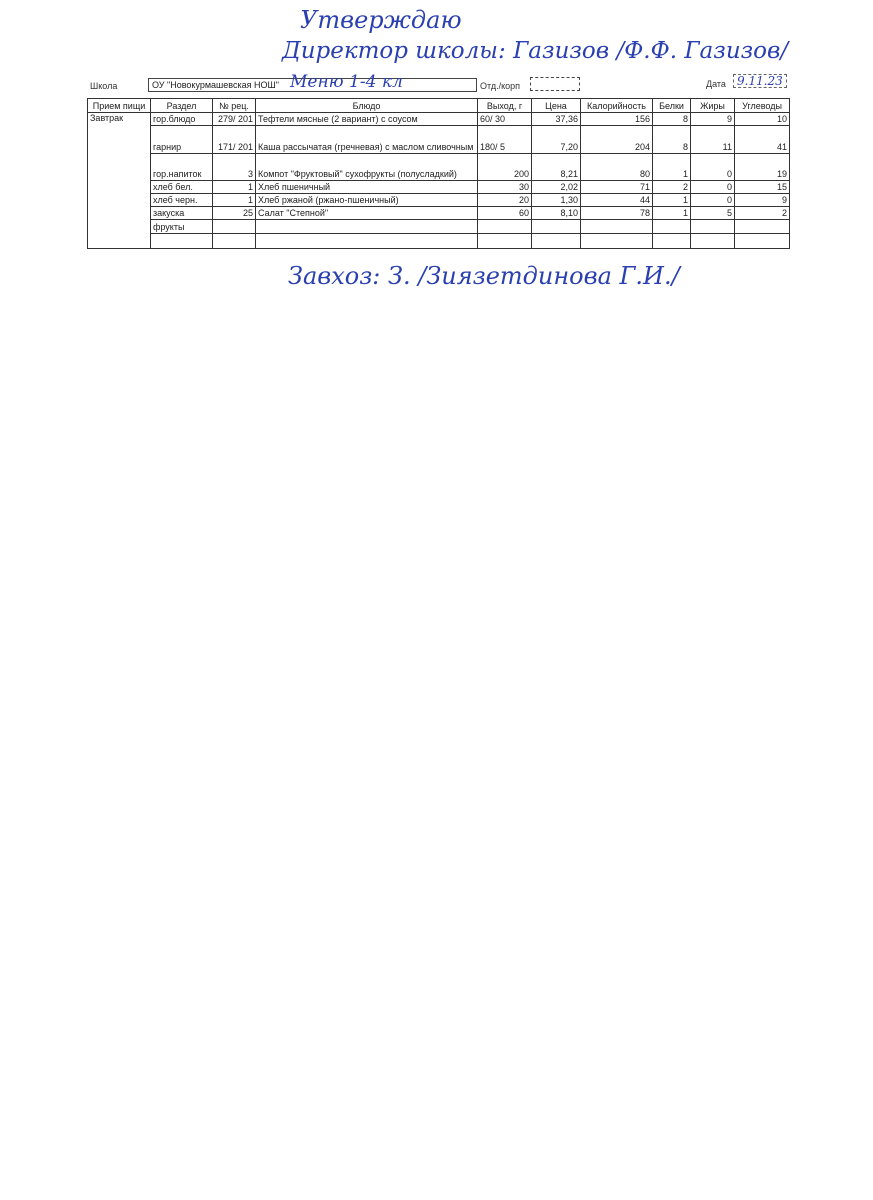 The height and width of the screenshot is (1200, 873). Describe the element at coordinates (556, 187) in the screenshot. I see `table-cell: 2,02` at that location.